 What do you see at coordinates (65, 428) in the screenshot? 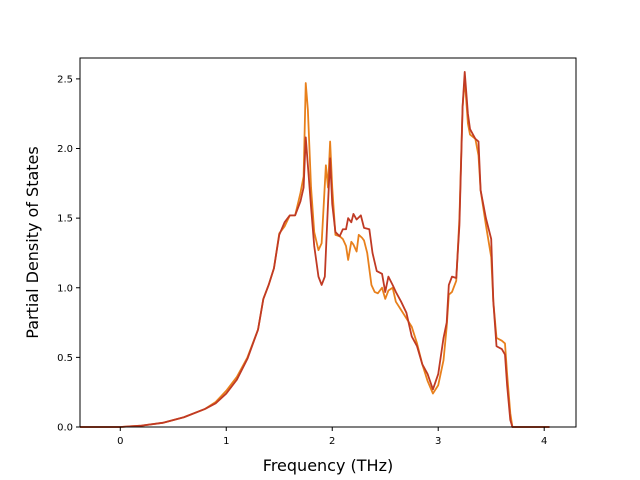
I see `y-tick-label: 0.0` at bounding box center [65, 428].